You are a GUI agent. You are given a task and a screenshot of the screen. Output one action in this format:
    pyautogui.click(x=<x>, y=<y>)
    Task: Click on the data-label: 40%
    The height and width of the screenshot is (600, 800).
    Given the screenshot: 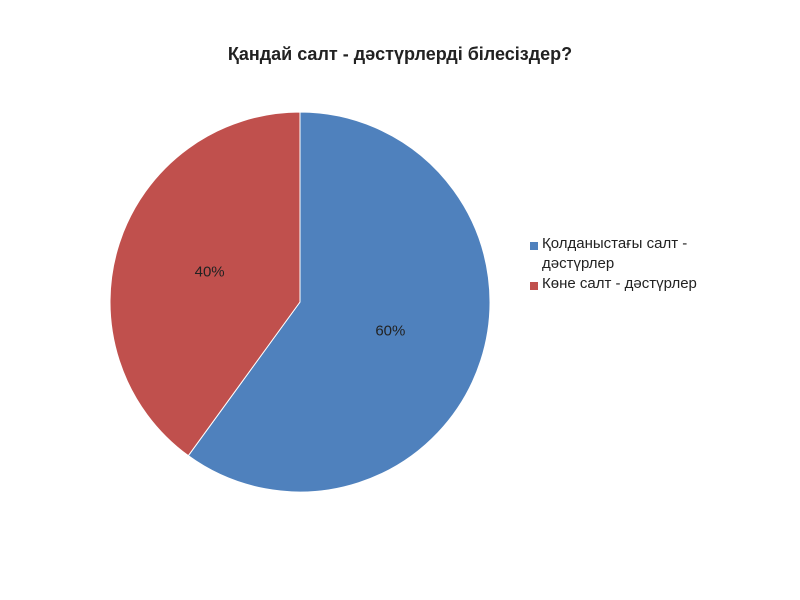 What is the action you would take?
    pyautogui.click(x=210, y=272)
    